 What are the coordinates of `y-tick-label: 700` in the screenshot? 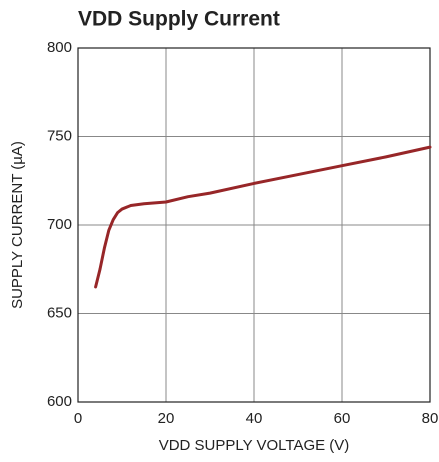 It's located at (59, 224).